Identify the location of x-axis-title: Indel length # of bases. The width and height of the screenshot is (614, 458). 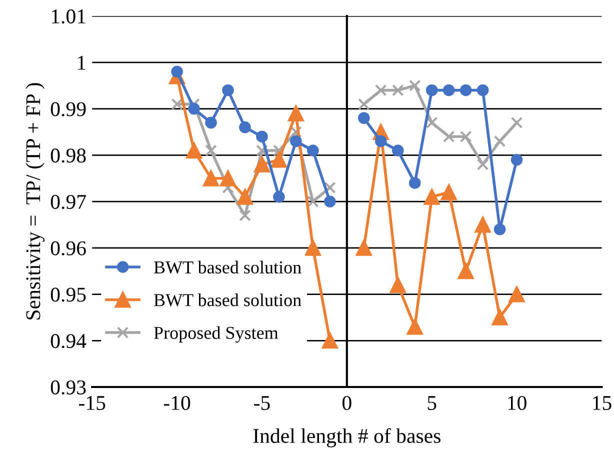
(346, 438).